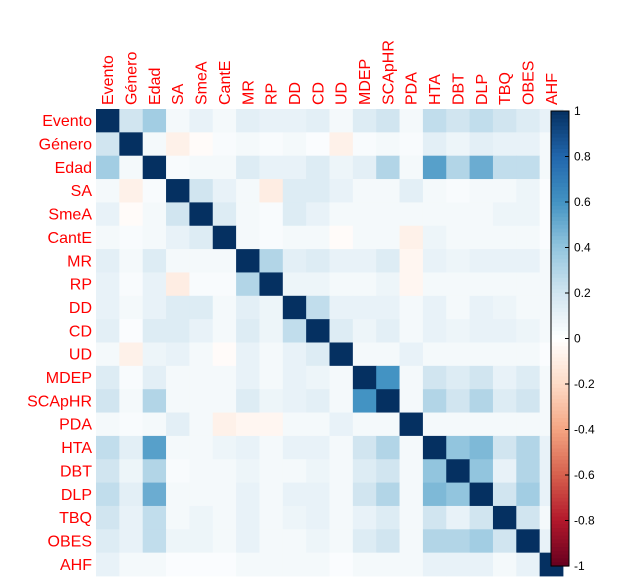 The height and width of the screenshot is (581, 625). Describe the element at coordinates (202, 83) in the screenshot. I see `column-label: SmeA` at that location.